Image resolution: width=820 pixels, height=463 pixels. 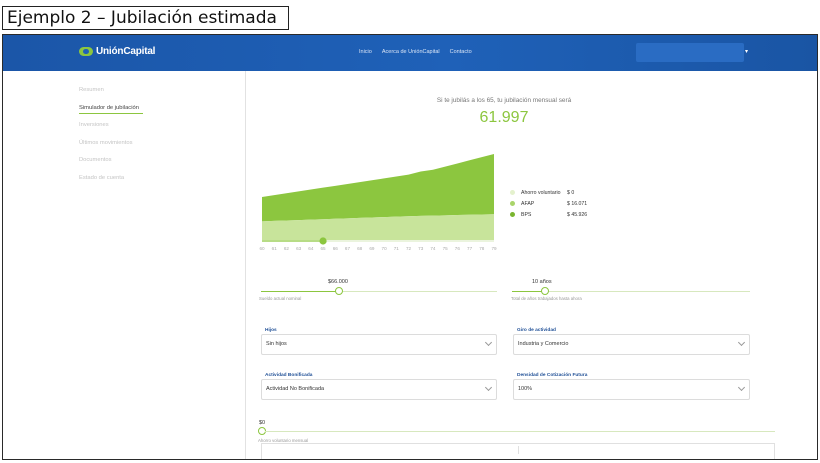 I want to click on x-tick-label: 74, so click(x=433, y=248).